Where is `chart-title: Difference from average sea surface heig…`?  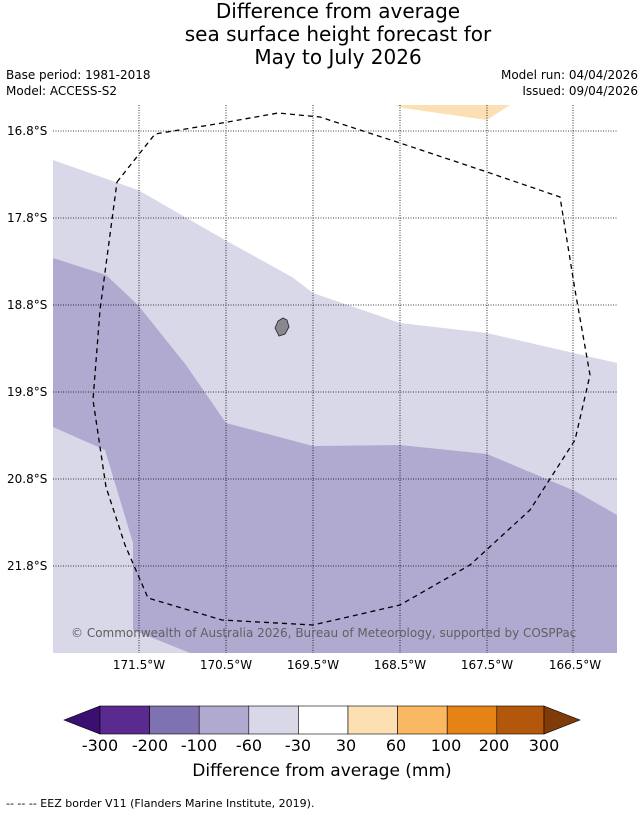
chart-title: Difference from average sea surface heig… is located at coordinates (322, 34).